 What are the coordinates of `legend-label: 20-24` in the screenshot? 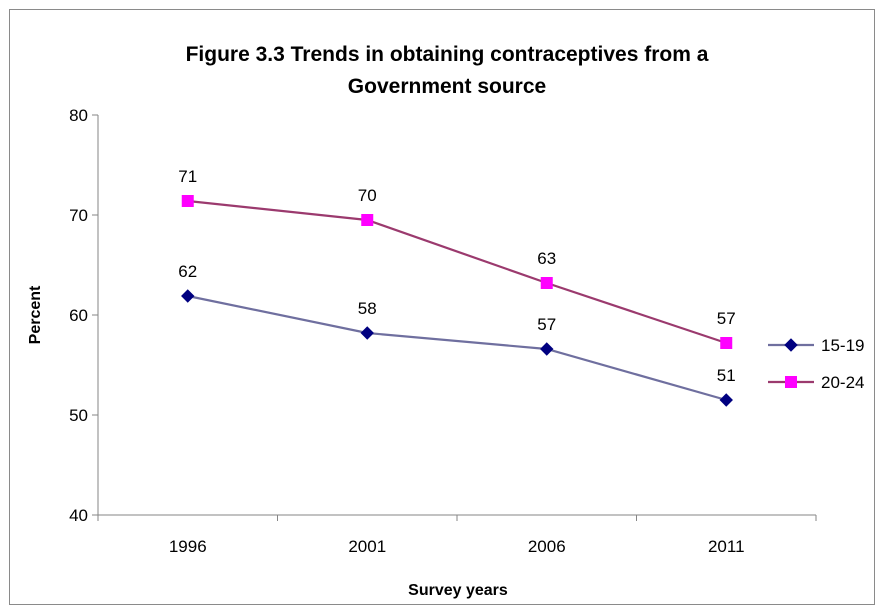 It's located at (842, 382).